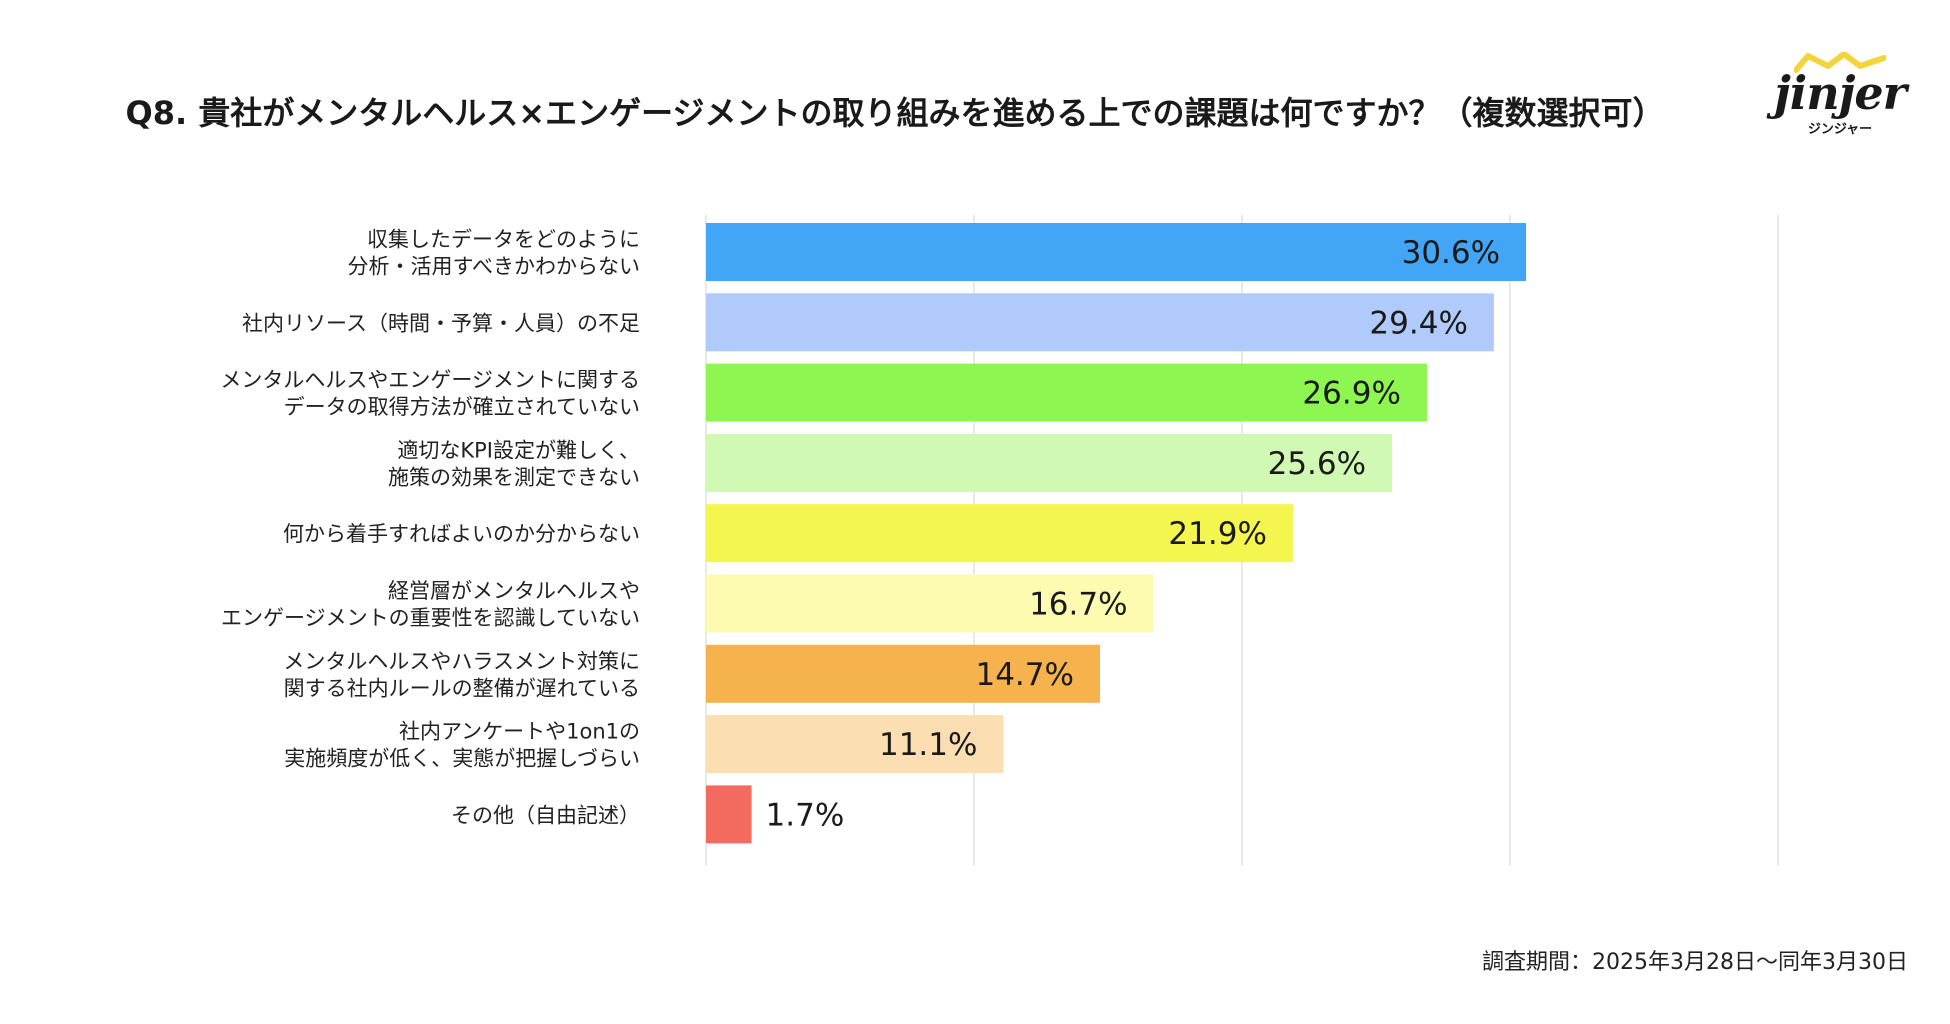 Image resolution: width=1950 pixels, height=1024 pixels. I want to click on category-label-1: 社内リソース（時間・予算・人員）の不足, so click(441, 323).